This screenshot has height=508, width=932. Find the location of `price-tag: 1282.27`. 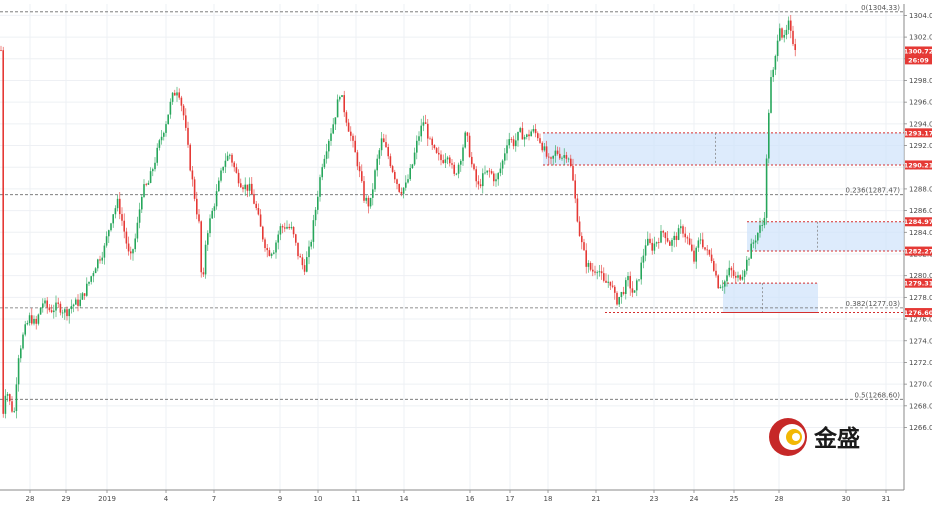

price-tag: 1282.27 is located at coordinates (918, 251).